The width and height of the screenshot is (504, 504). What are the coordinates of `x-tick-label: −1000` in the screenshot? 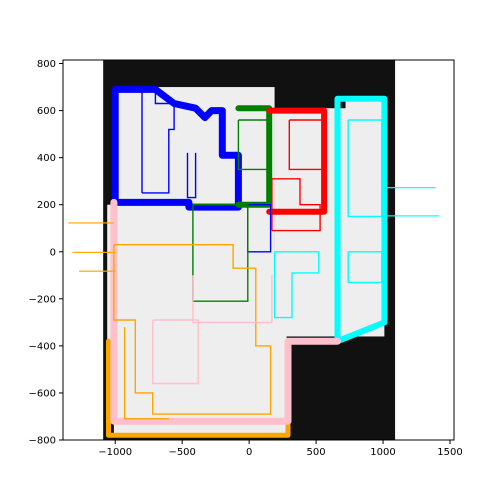 It's located at (115, 452).